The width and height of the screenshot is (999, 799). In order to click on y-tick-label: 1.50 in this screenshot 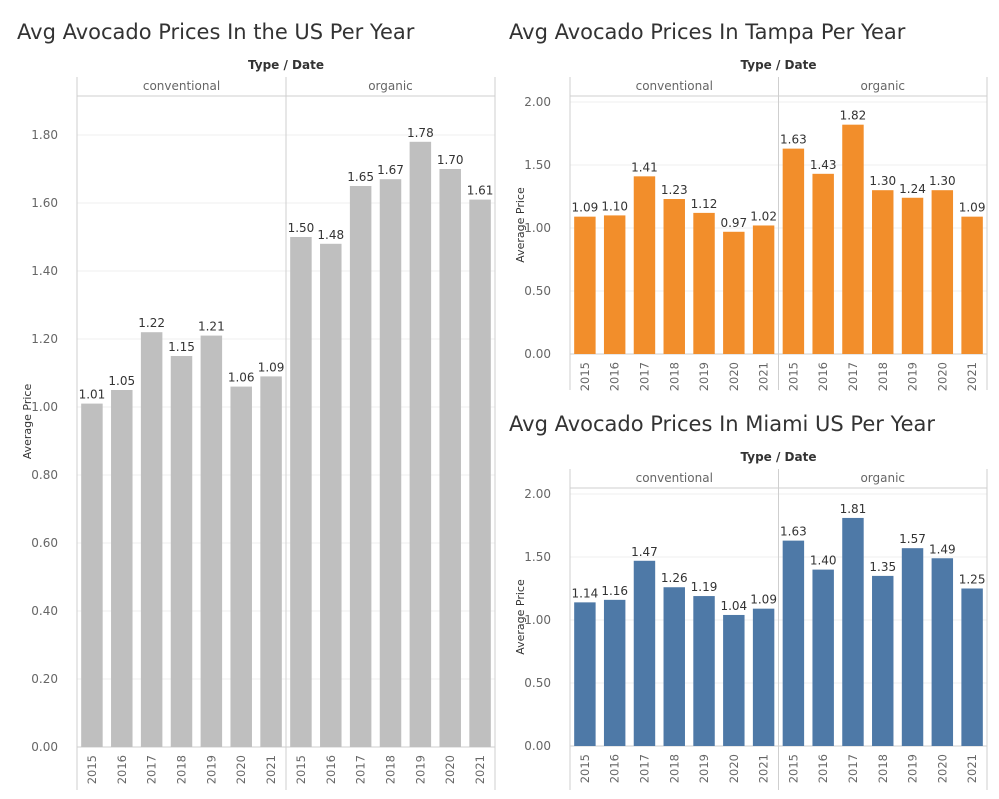, I will do `click(537, 557)`.